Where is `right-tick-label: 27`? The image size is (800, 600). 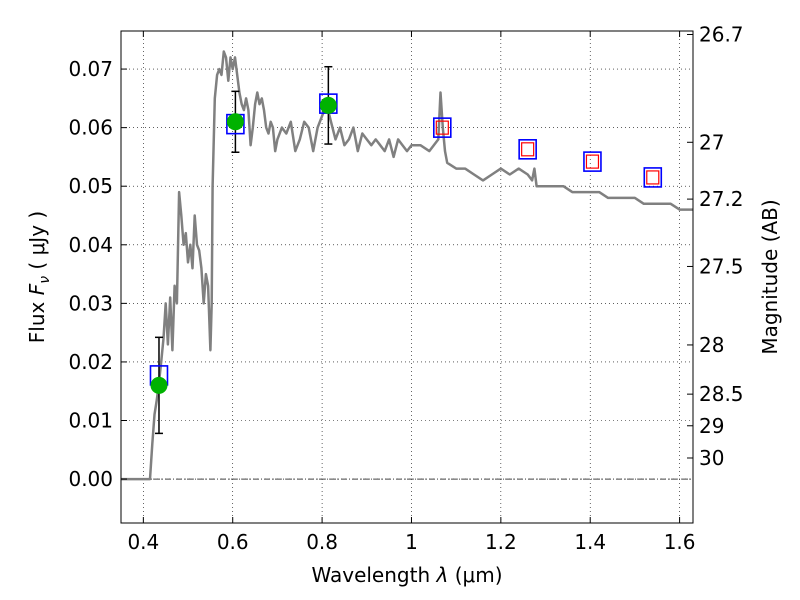
right-tick-label: 27 is located at coordinates (711, 142).